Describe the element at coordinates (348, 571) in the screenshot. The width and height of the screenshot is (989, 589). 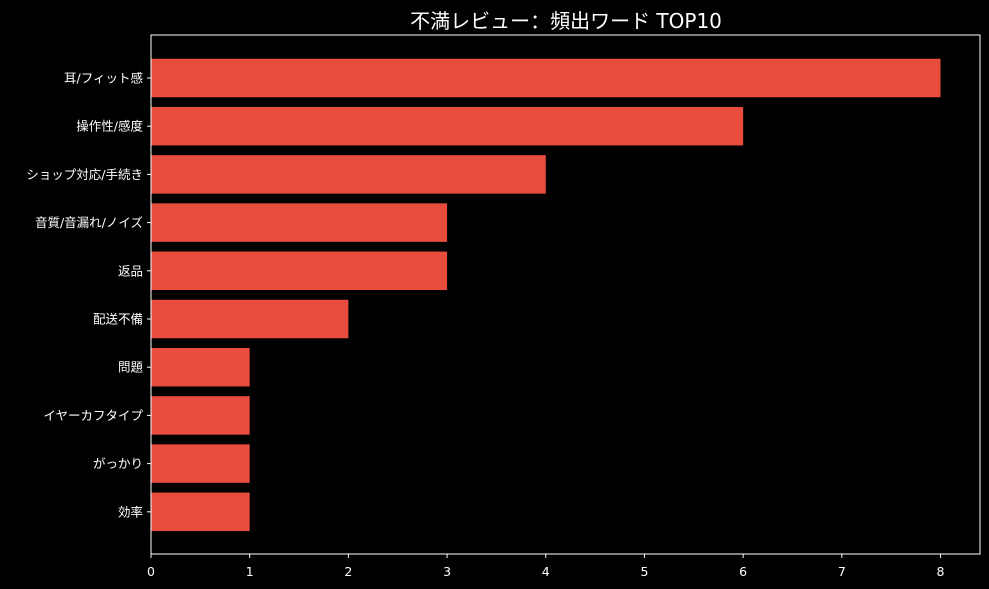
I see `x-tick-label: 2` at that location.